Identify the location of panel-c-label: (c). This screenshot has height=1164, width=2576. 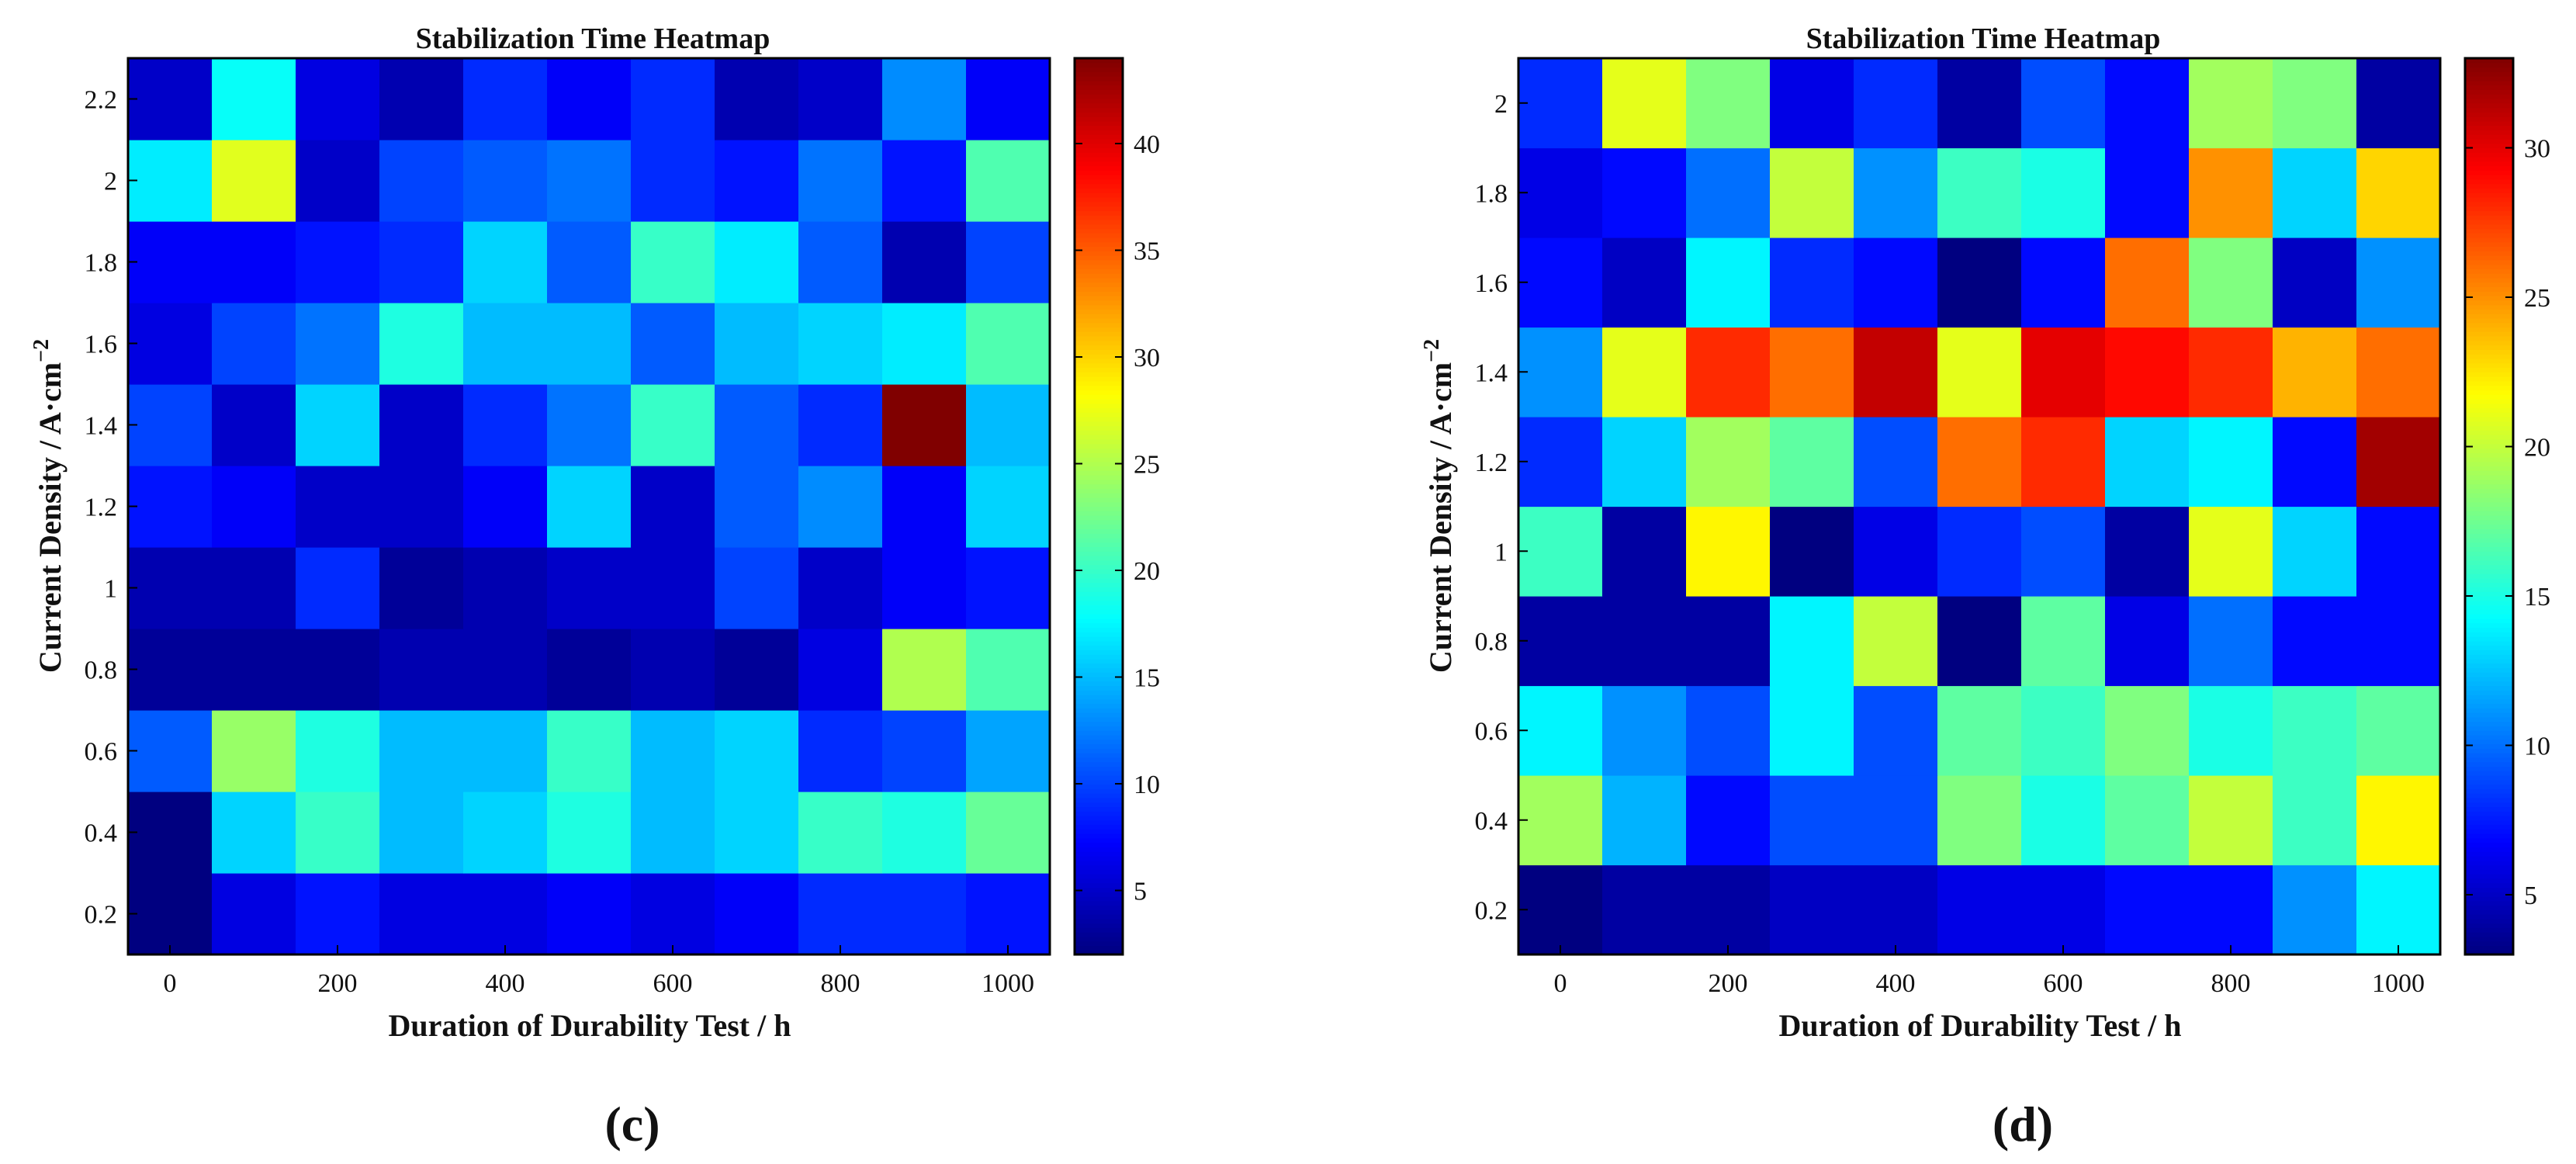
(632, 1124).